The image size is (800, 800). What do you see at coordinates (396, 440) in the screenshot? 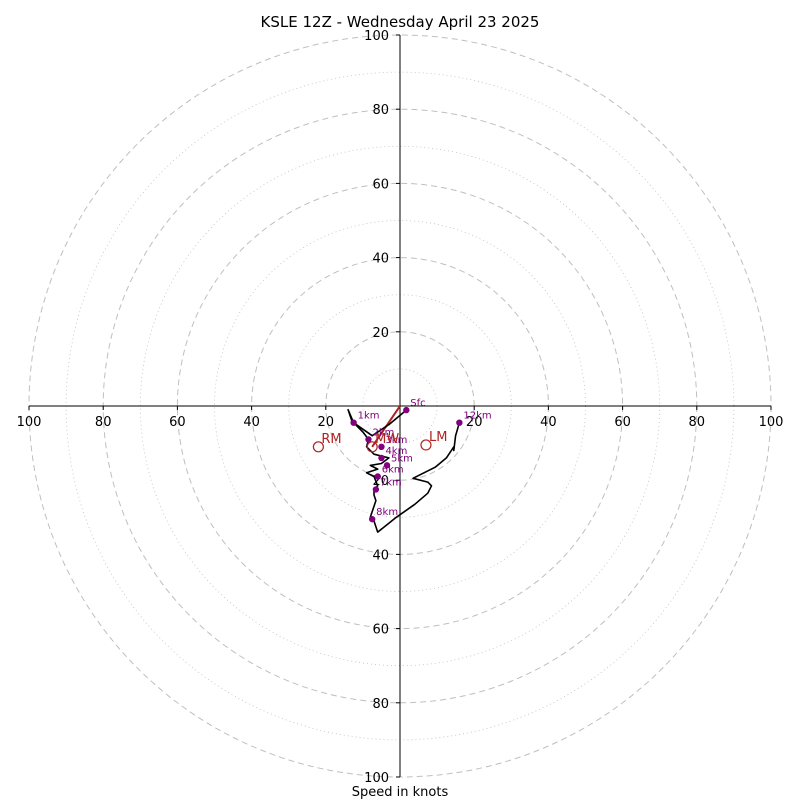
I see `height-label-3km: 3km` at bounding box center [396, 440].